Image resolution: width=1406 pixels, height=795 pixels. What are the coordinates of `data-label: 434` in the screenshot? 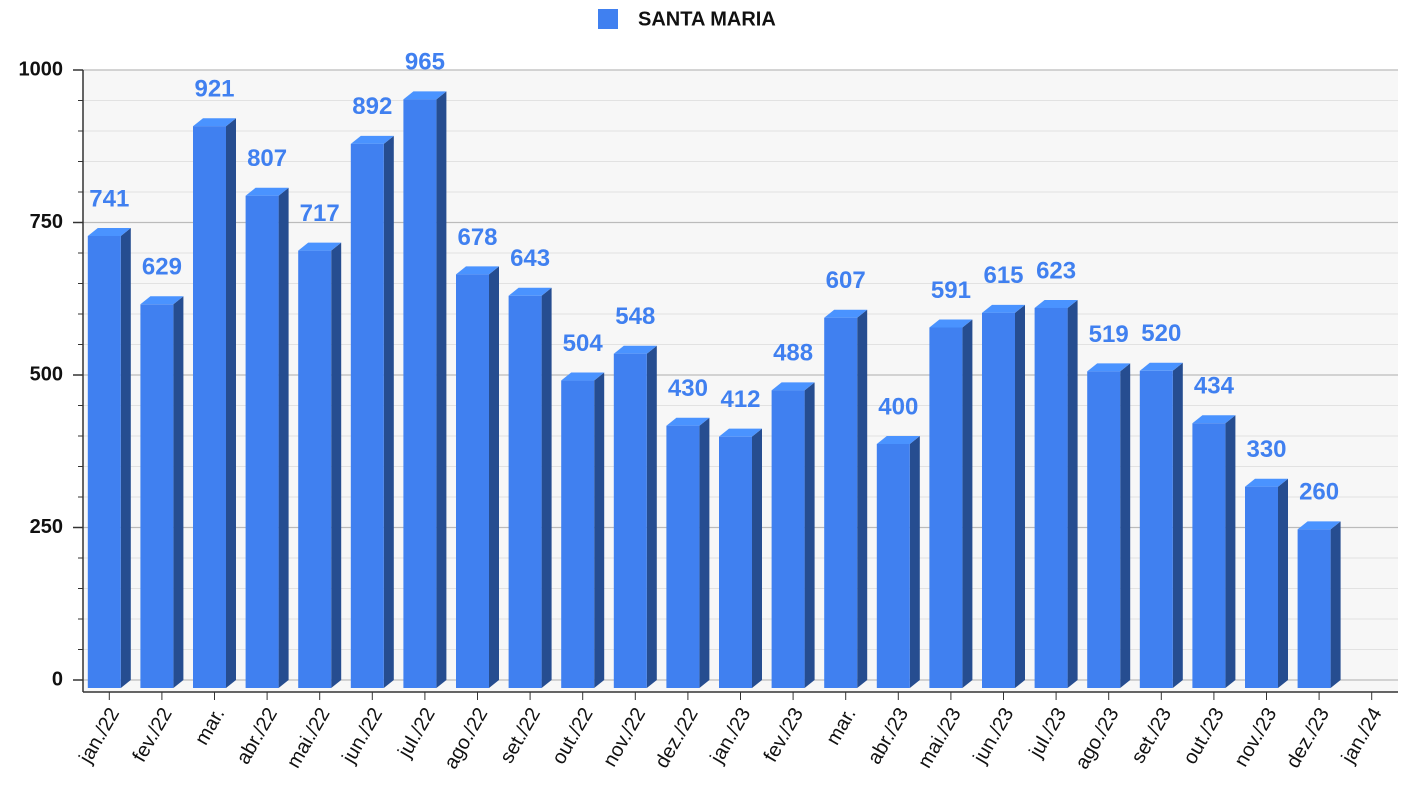 It's located at (1214, 386).